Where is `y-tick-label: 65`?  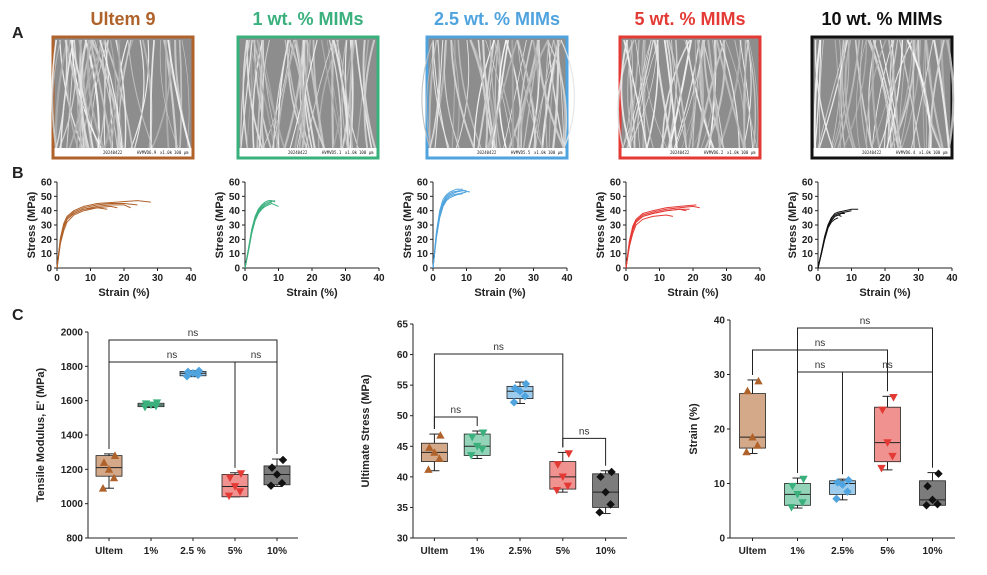
y-tick-label: 65 is located at coordinates (403, 325).